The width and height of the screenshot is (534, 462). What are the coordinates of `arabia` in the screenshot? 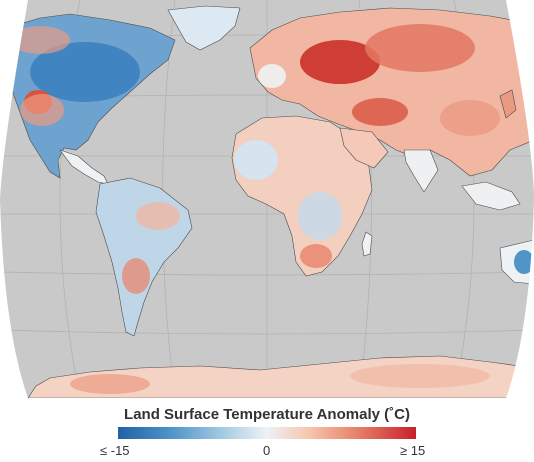 It's located at (364, 148).